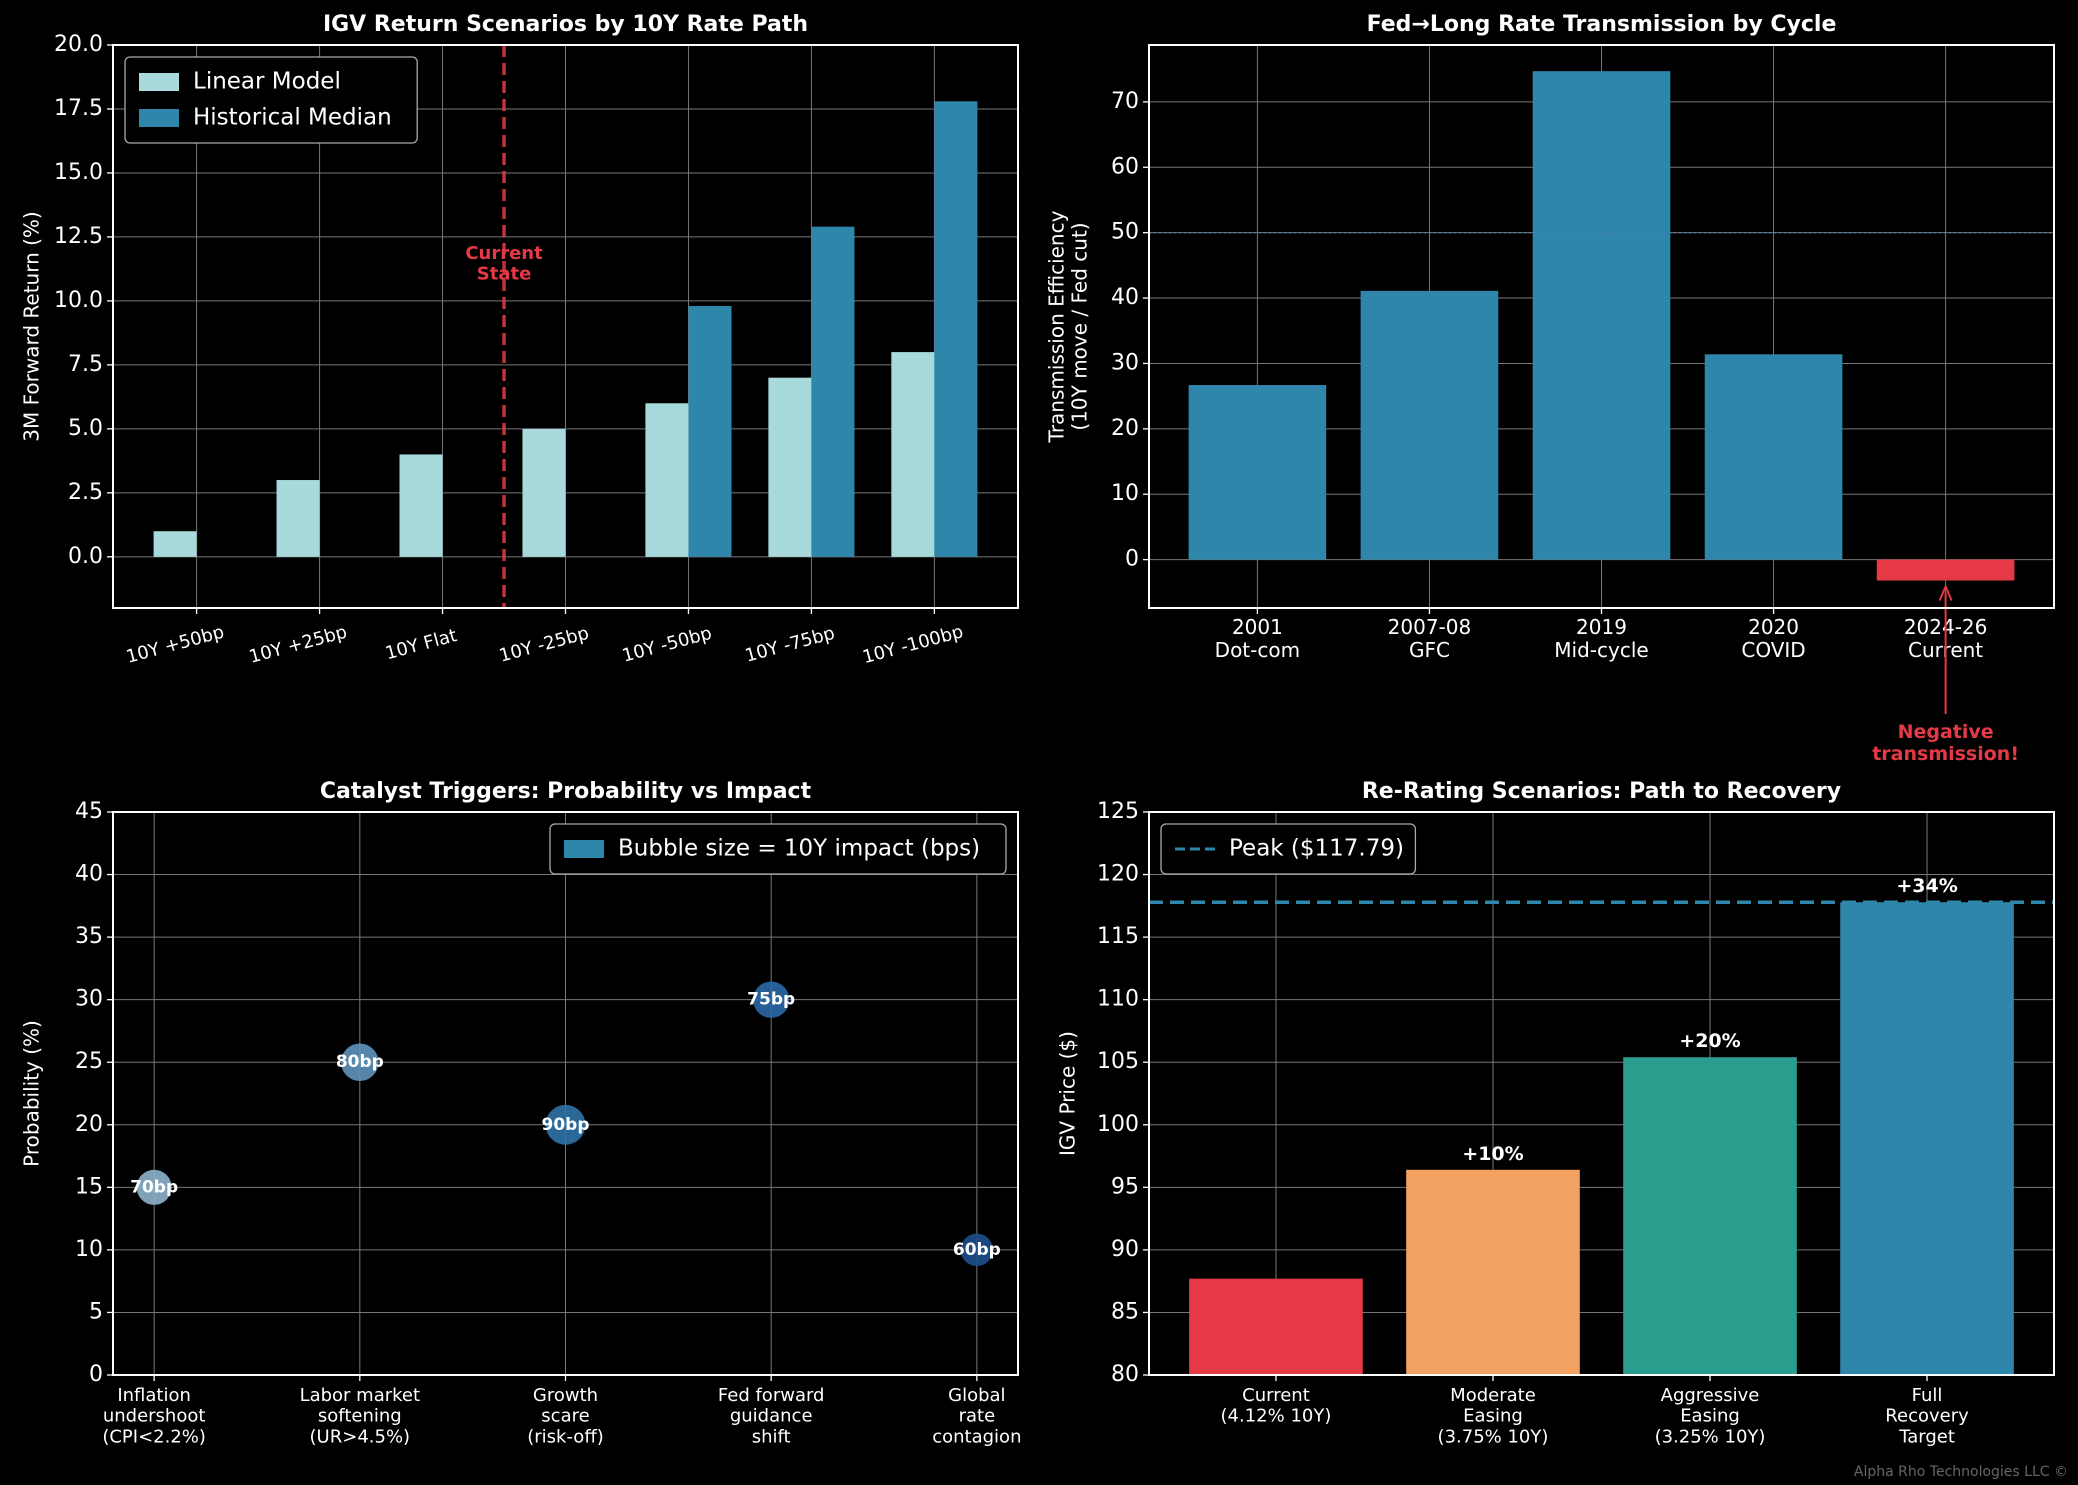 This screenshot has width=2078, height=1485. I want to click on x-tick-label: Global rate contagion, so click(976, 1416).